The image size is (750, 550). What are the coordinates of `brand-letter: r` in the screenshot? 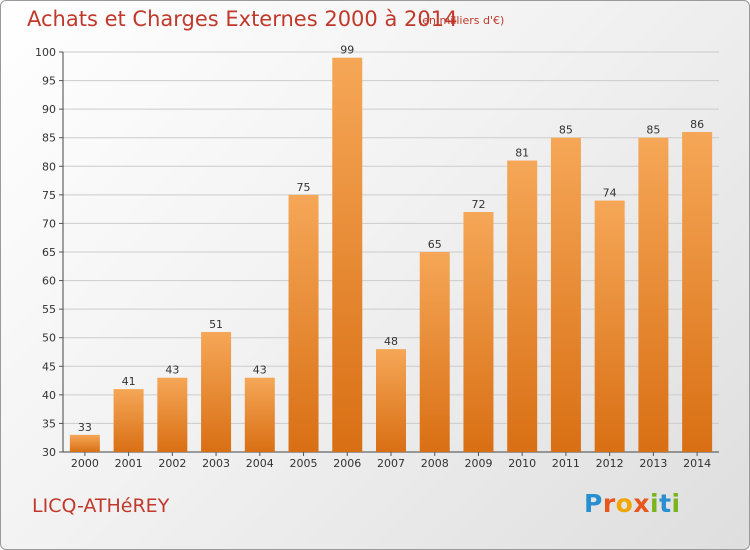 It's located at (609, 503).